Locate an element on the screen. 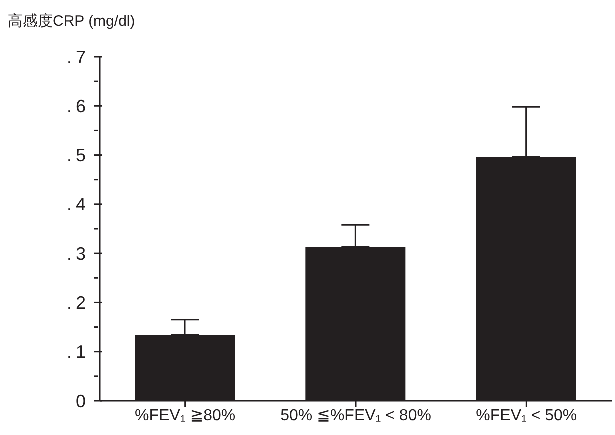 The image size is (615, 435). y-tick-label: .1 is located at coordinates (78, 352).